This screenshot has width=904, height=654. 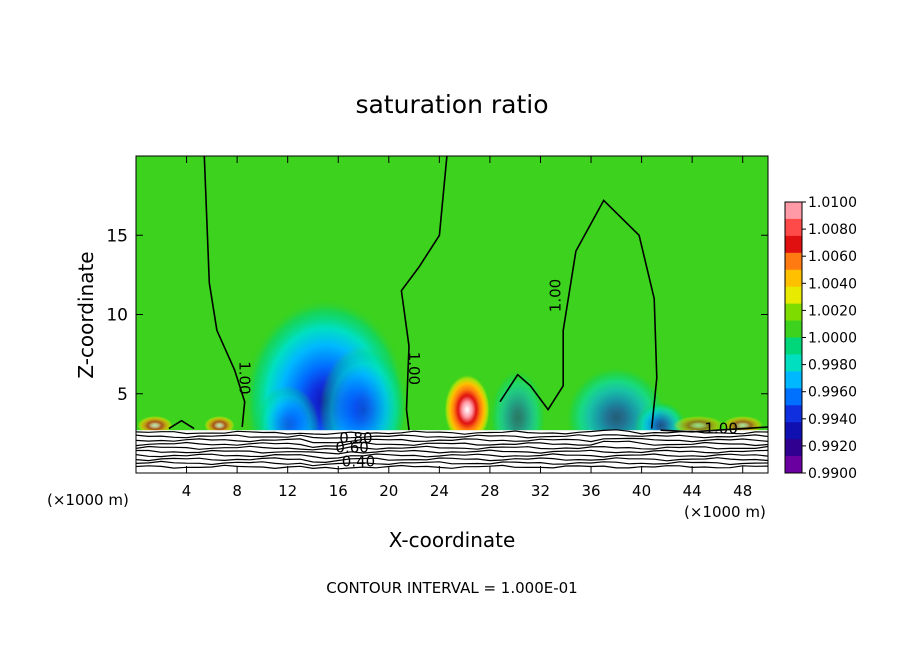 I want to click on colorbar-label: 0.9900, so click(x=832, y=474).